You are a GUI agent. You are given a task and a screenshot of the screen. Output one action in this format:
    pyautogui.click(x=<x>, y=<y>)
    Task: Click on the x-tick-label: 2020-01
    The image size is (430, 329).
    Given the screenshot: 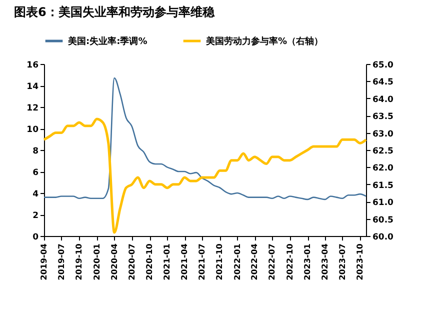 What is the action you would take?
    pyautogui.click(x=97, y=261)
    